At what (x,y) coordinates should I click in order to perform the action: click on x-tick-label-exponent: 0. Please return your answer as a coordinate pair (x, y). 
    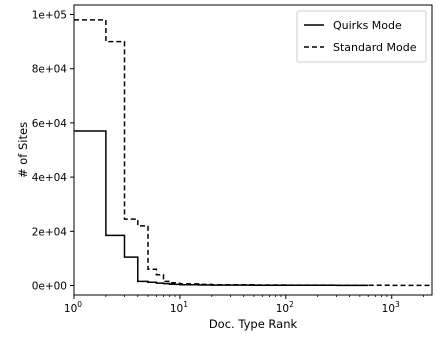
    Looking at the image, I should click on (79, 304).